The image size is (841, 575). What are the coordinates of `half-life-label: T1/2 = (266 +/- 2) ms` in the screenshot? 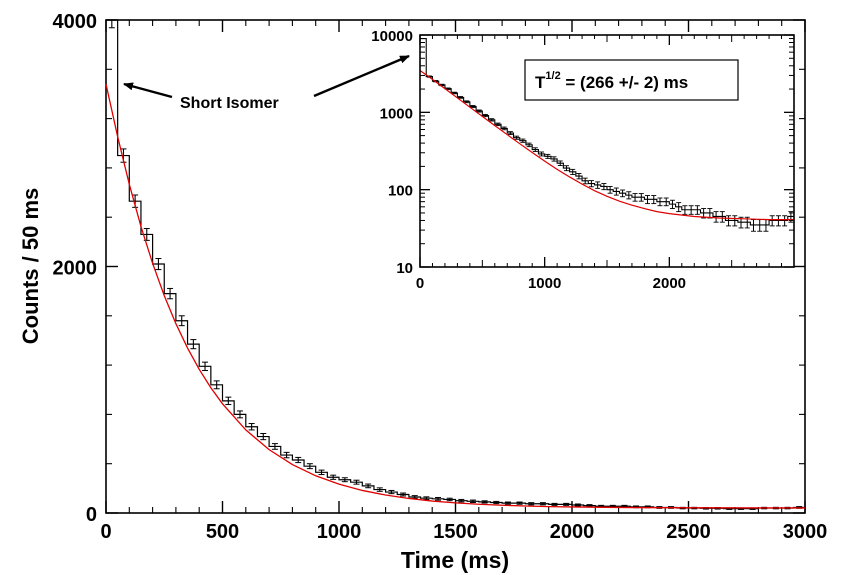 It's located at (611, 81).